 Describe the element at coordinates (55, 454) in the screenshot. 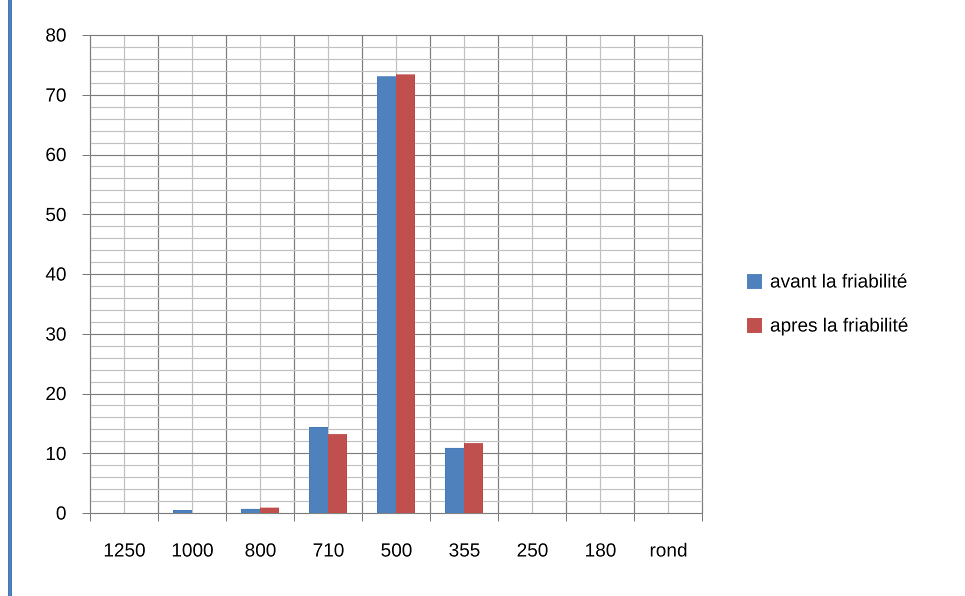

I see `y-tick-label: 10` at that location.